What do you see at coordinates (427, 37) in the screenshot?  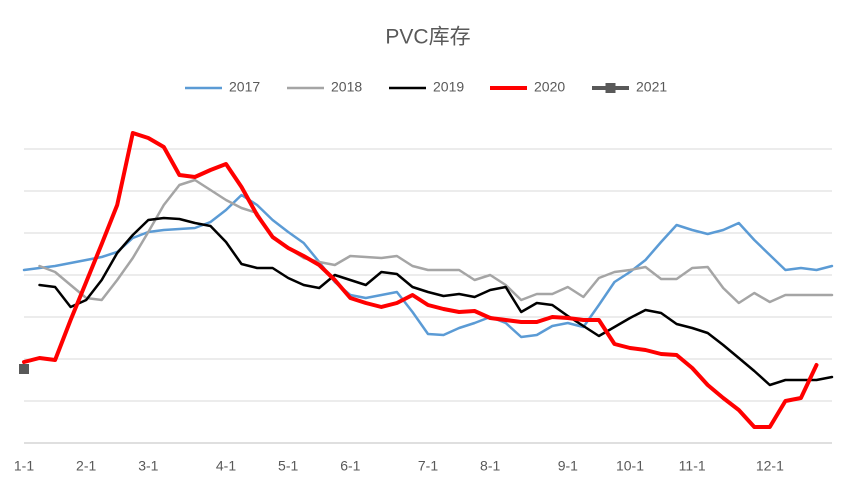 I see `chart-title: PVC库存` at bounding box center [427, 37].